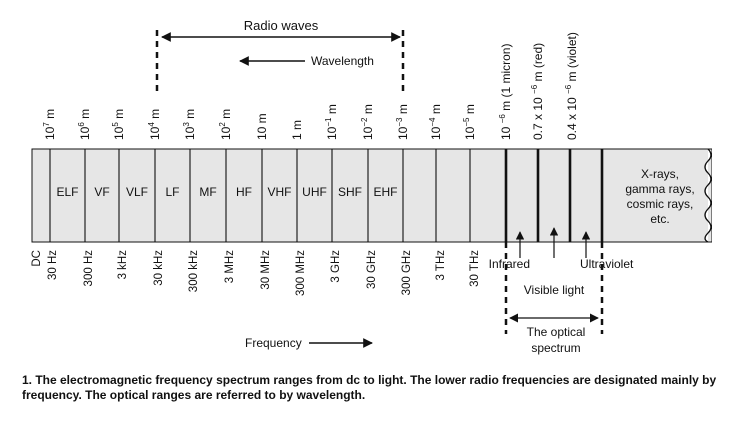 Image resolution: width=745 pixels, height=427 pixels. I want to click on wavelength-tick-9: 10−2 m, so click(367, 122).